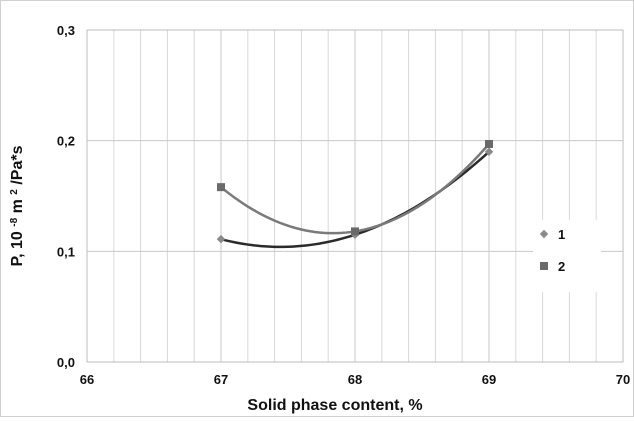 The width and height of the screenshot is (634, 422). What do you see at coordinates (66, 251) in the screenshot?
I see `y-tick-label: 0,1` at bounding box center [66, 251].